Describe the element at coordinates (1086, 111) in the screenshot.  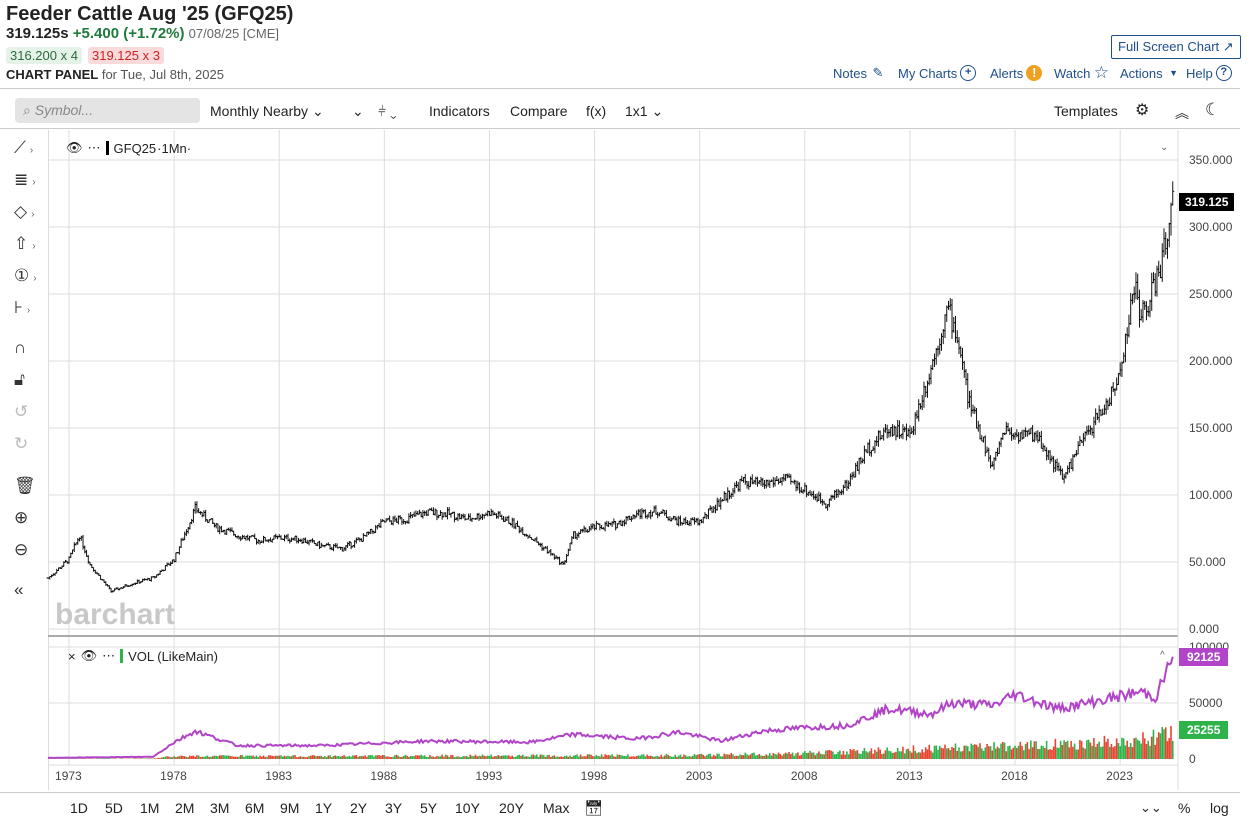
I see `templates-button: Templates` at that location.